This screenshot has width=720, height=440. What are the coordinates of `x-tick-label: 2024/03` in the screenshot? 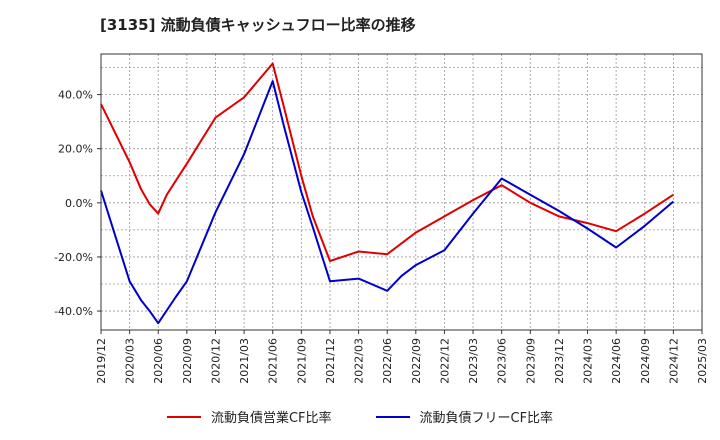 It's located at (588, 361).